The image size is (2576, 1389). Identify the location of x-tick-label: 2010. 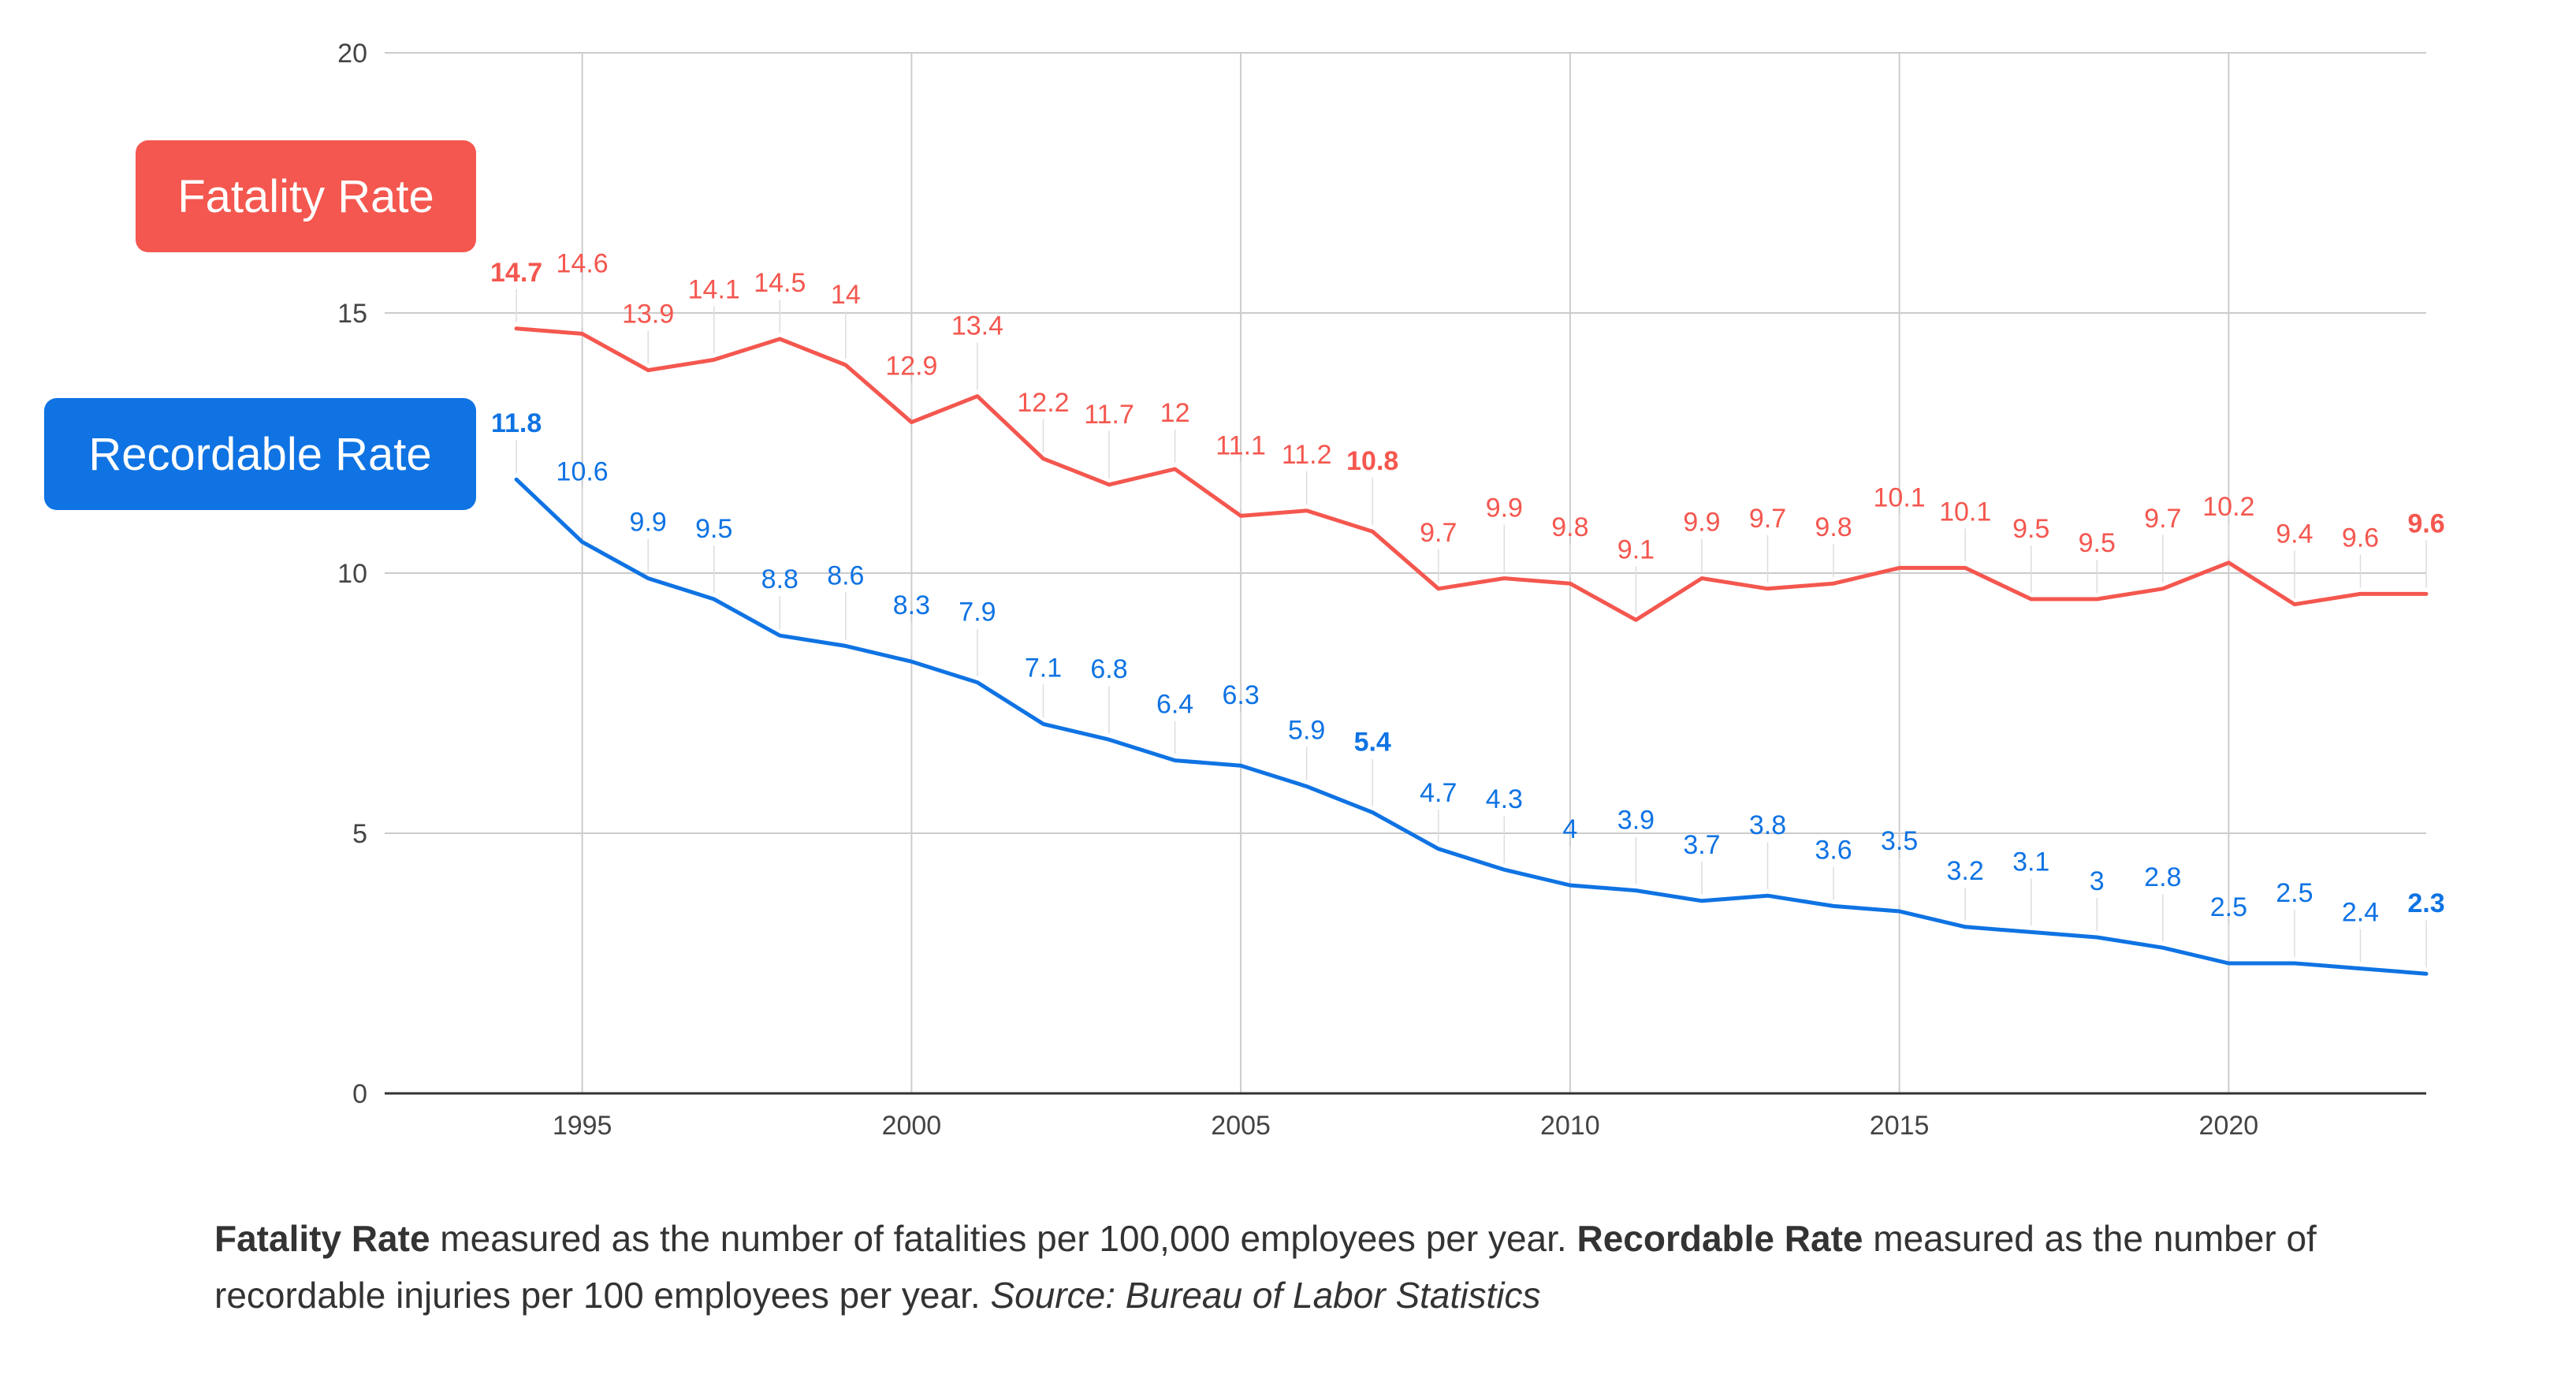
(1570, 1126).